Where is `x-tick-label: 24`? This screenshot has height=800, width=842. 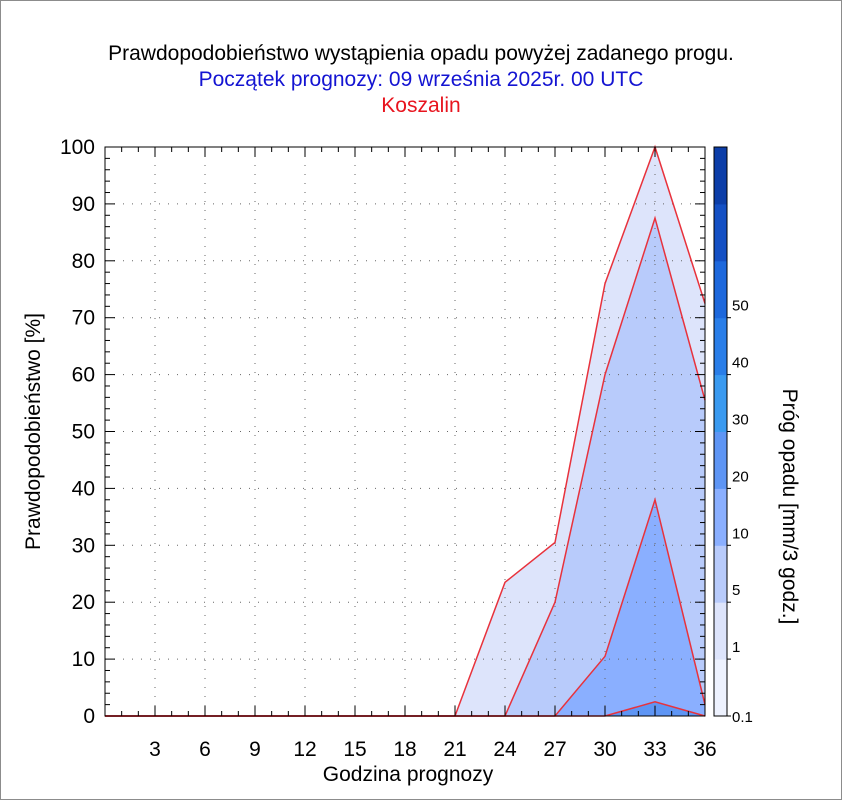
x-tick-label: 24 is located at coordinates (505, 749).